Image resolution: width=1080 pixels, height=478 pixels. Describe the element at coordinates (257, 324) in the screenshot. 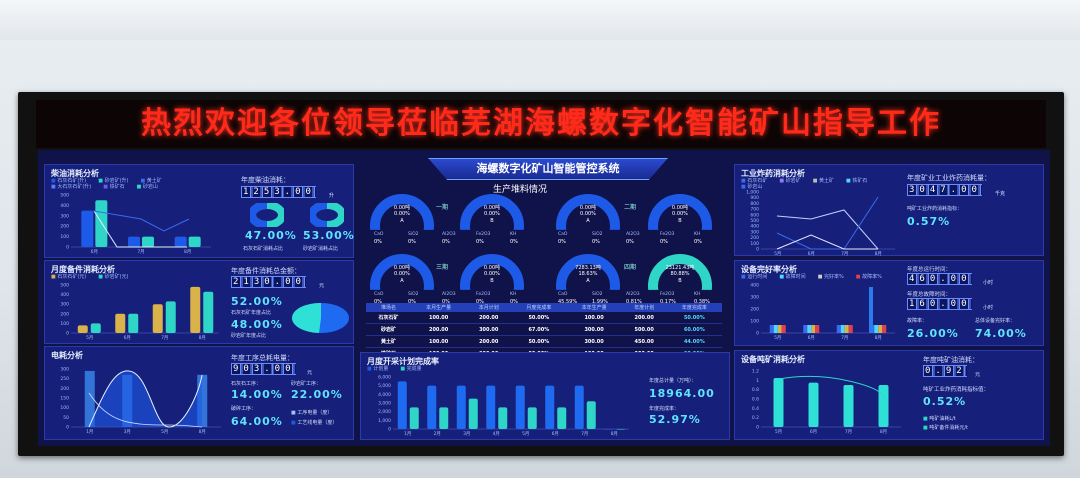

I see `pct-2: 48.00%` at that location.